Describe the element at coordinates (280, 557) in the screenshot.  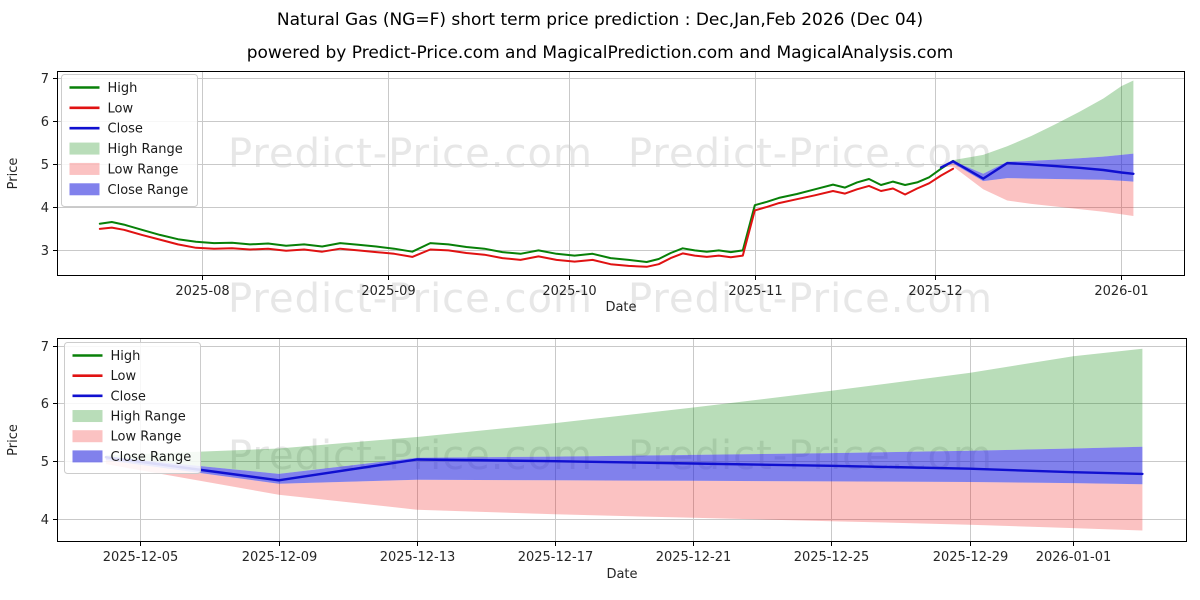
I see `x-tick-label: 2025-12-09` at that location.